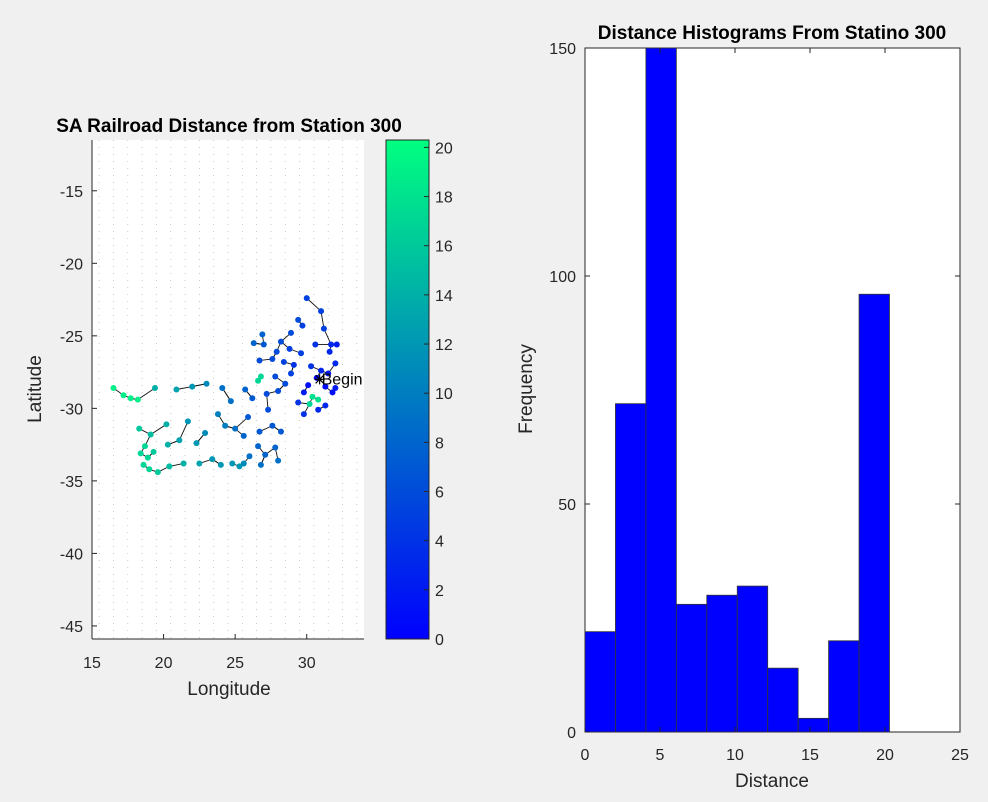 The image size is (988, 802). Describe the element at coordinates (772, 781) in the screenshot. I see `histogram-x-label: Distance` at that location.